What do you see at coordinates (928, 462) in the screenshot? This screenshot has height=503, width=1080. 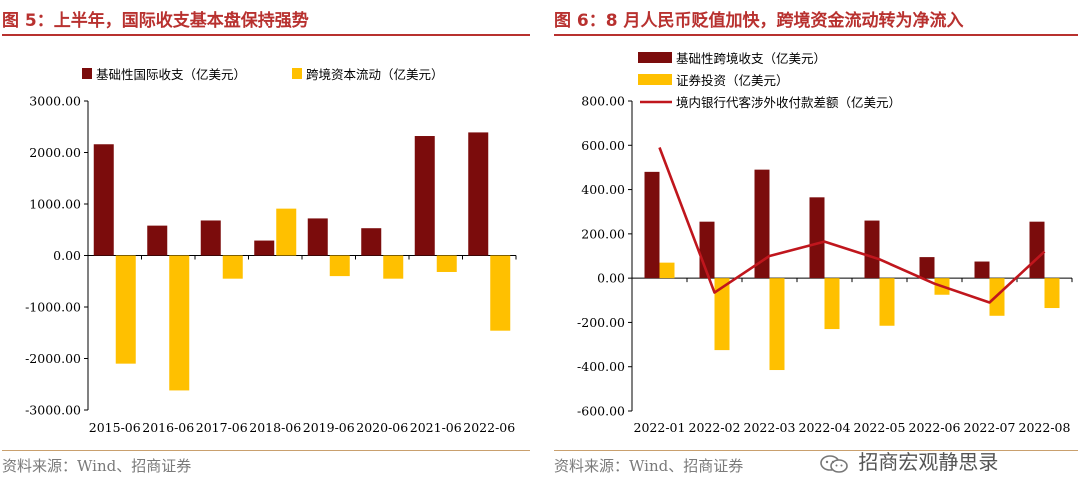 I see `watermark-text: 招商宏观静思录` at bounding box center [928, 462].